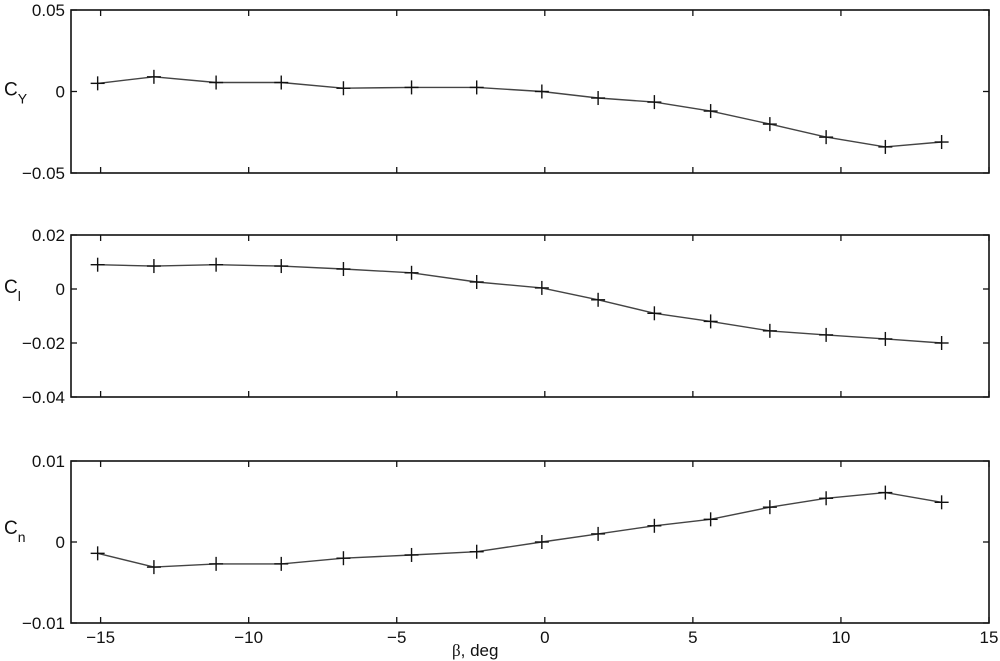  Describe the element at coordinates (840, 637) in the screenshot. I see `x-tick-label: 10` at that location.